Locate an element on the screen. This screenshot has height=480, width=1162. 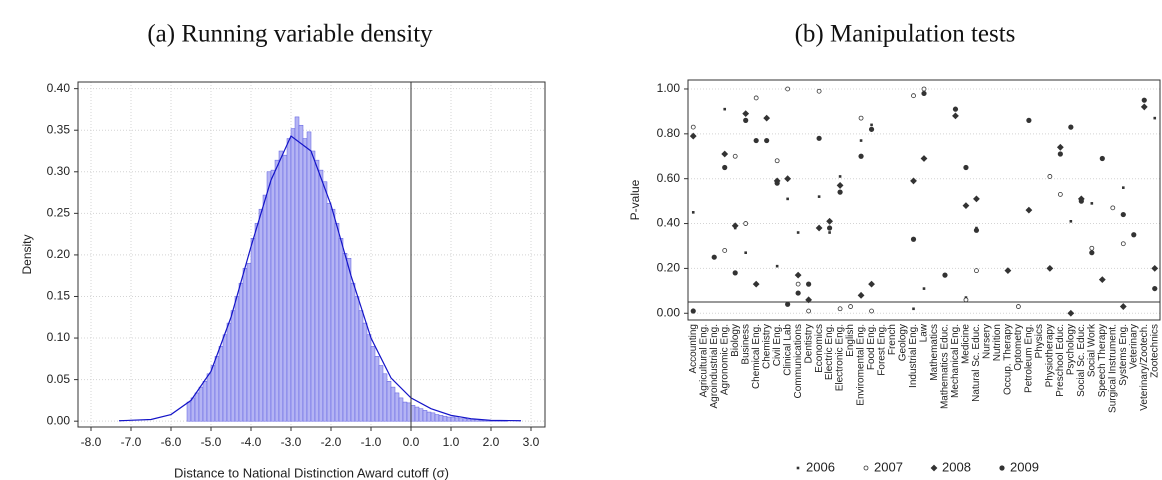
y-tick-label: 0.40 is located at coordinates (59, 88).